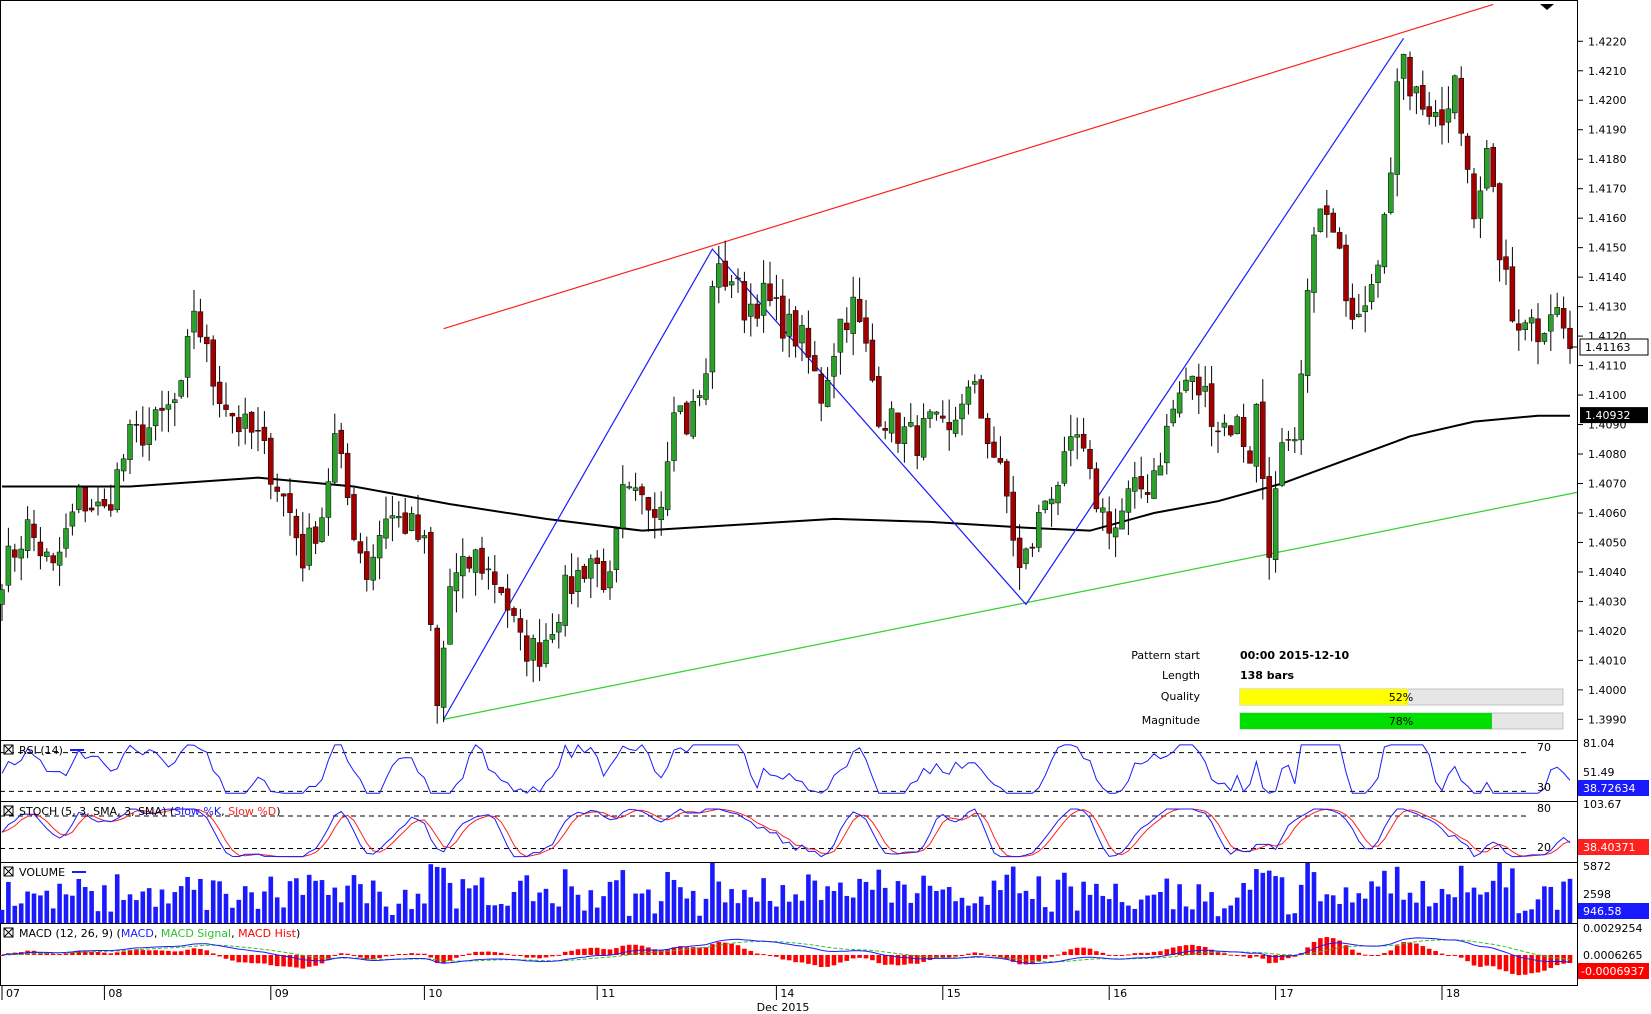 This screenshot has width=1651, height=1014. What do you see at coordinates (13, 993) in the screenshot?
I see `time-tick-label: 07` at bounding box center [13, 993].